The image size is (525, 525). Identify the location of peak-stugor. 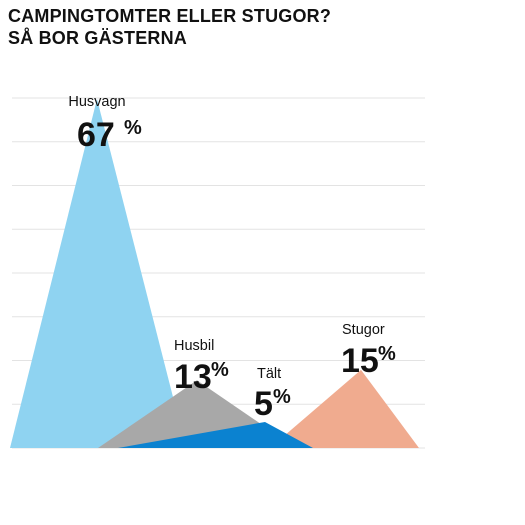
(344, 408).